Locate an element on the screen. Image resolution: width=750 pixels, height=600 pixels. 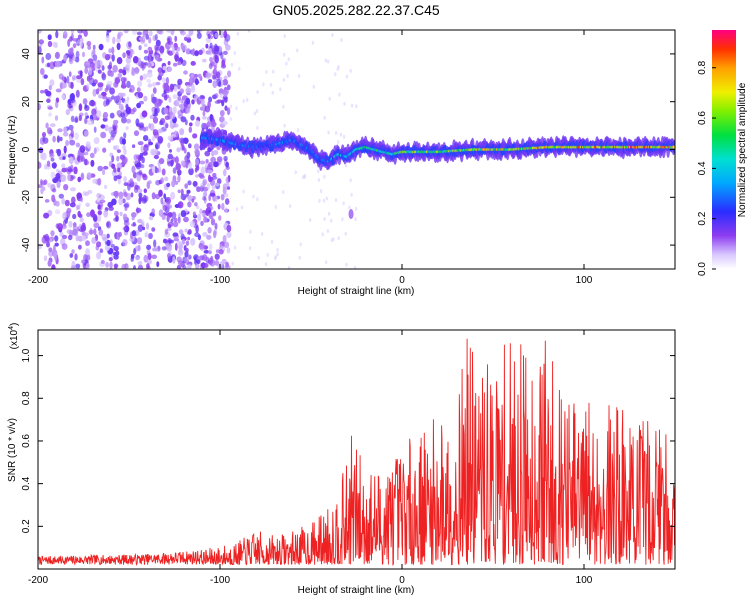
snr-y-tick-label: 0.6 is located at coordinates (26, 441).